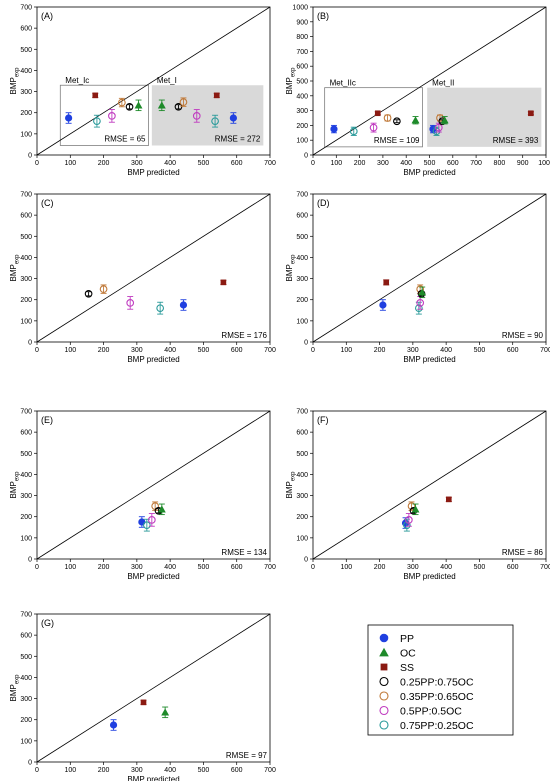  I want to click on panel-label: (C), so click(47, 203).